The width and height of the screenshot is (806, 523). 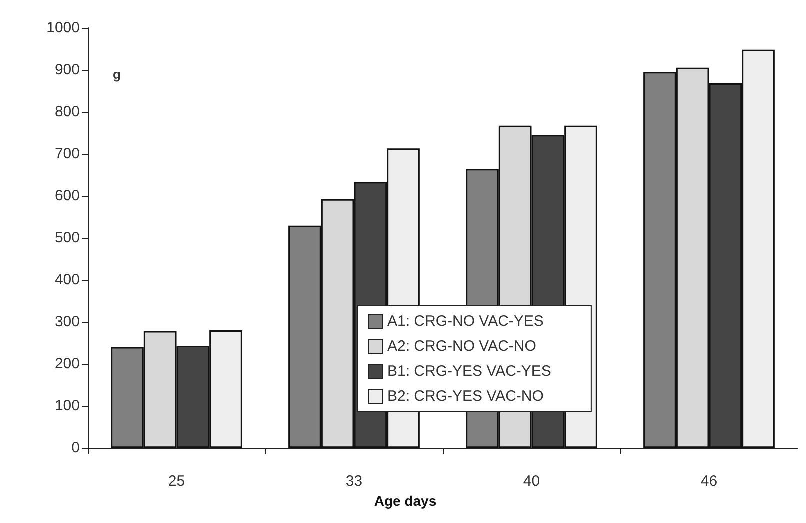 What do you see at coordinates (67, 280) in the screenshot?
I see `y-tick-label: 400` at bounding box center [67, 280].